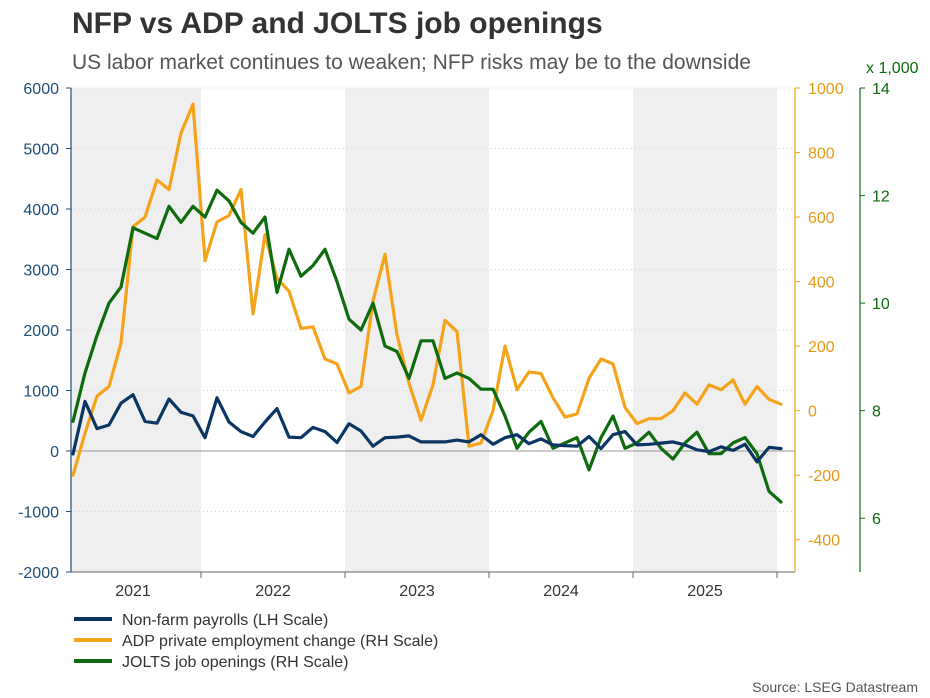 The image size is (930, 698). Describe the element at coordinates (705, 330) in the screenshot. I see `shade-year-2025` at that location.